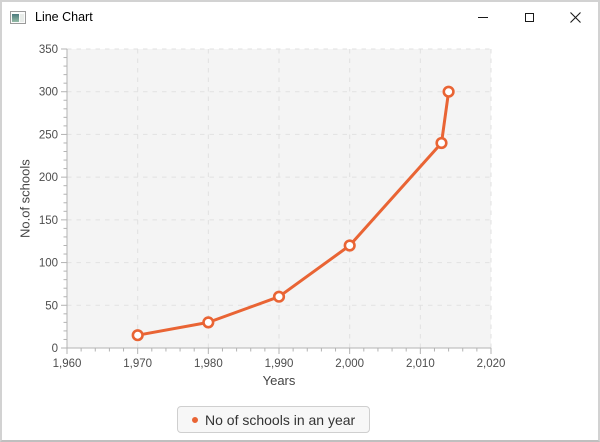 The image size is (600, 442). I want to click on close-button, so click(575, 17).